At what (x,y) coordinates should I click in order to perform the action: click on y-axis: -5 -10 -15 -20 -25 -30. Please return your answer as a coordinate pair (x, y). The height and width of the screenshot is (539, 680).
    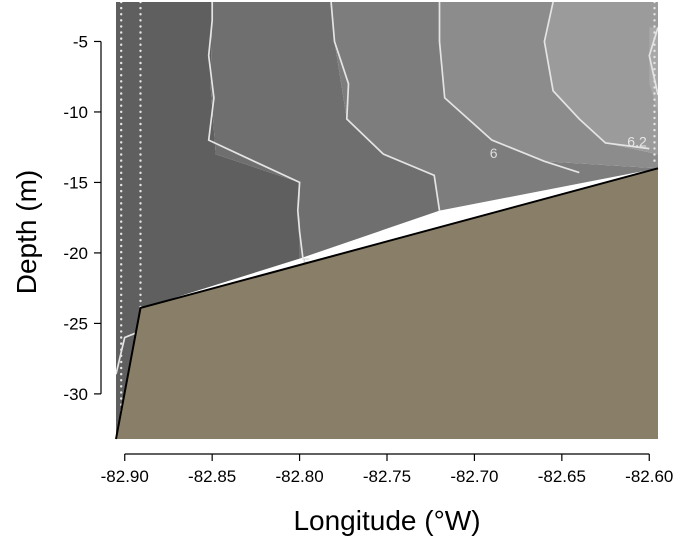
    Looking at the image, I should click on (82, 218).